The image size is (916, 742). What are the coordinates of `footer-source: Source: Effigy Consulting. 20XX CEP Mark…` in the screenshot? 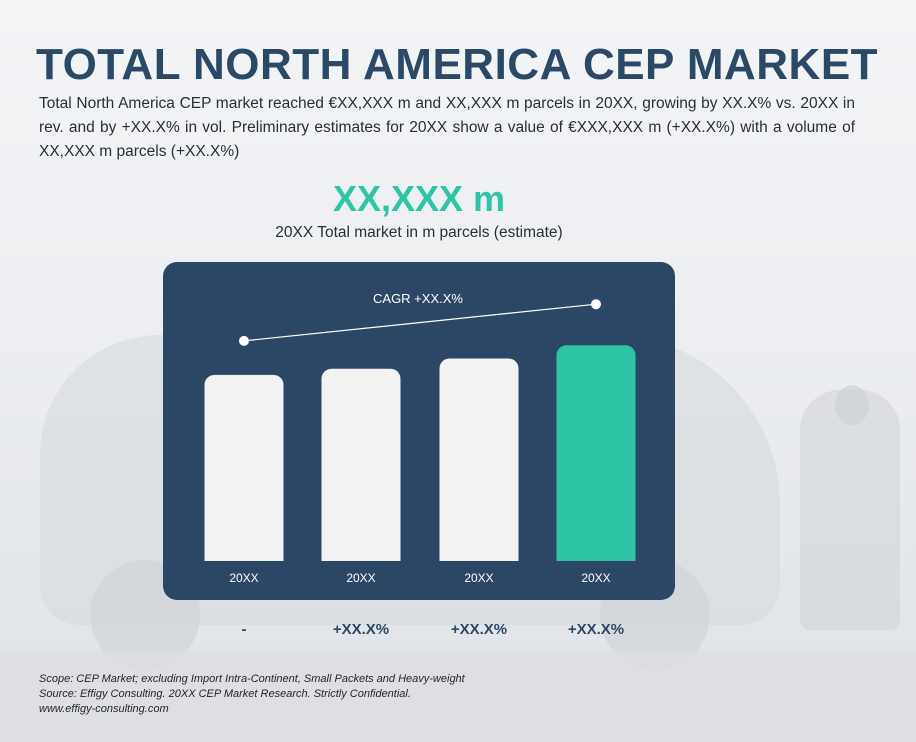 It's located at (225, 694).